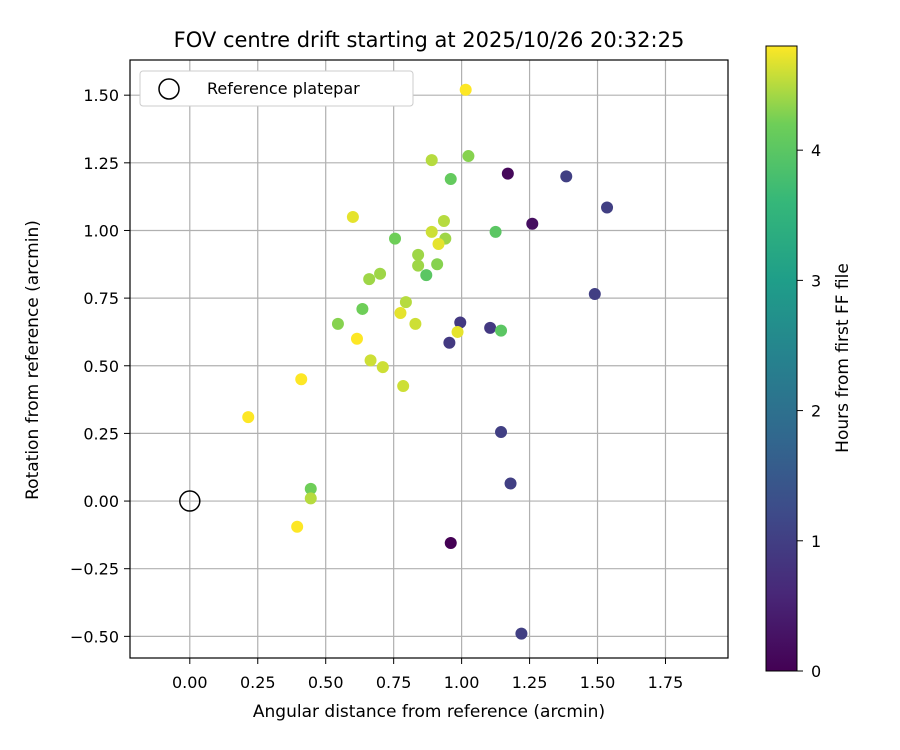  Describe the element at coordinates (816, 150) in the screenshot. I see `colorbar-tick-label: 4` at that location.